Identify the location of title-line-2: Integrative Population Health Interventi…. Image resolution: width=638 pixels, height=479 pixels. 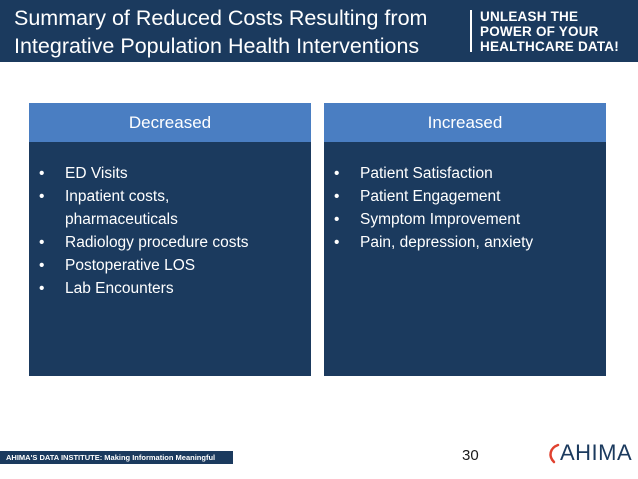
(217, 46).